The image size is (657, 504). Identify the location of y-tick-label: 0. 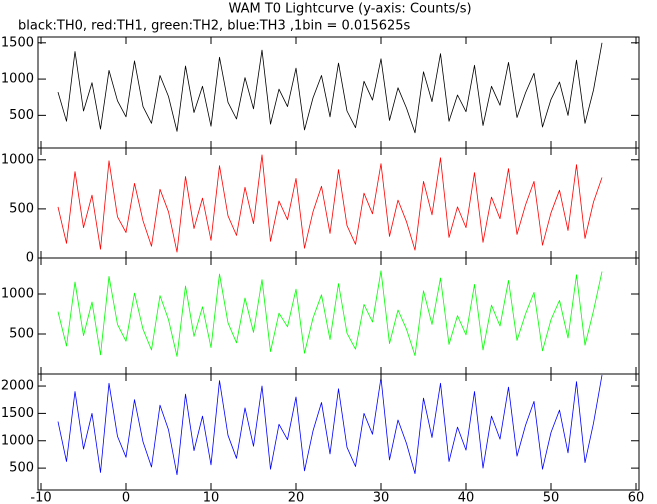
(30, 258).